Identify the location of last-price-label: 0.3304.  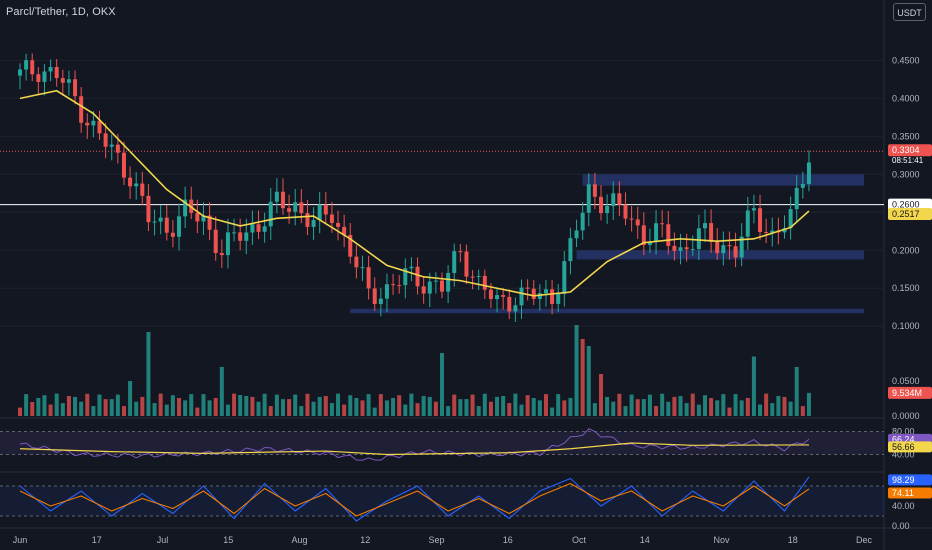
(906, 150).